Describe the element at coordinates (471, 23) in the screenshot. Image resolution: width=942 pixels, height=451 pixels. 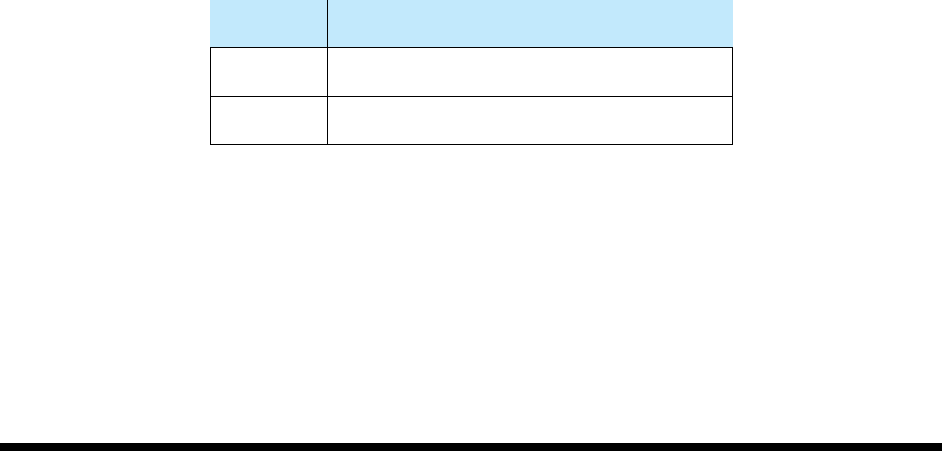
I see `table-header` at that location.